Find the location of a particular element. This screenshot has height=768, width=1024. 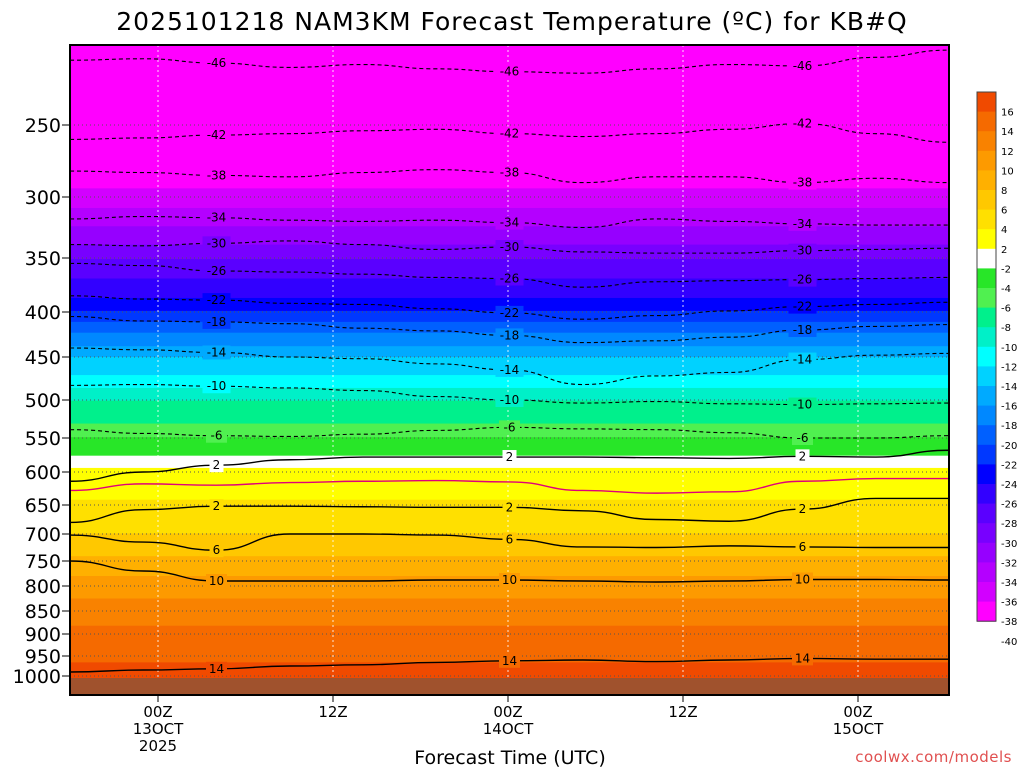

colorbar-label: -38 is located at coordinates (1009, 622).